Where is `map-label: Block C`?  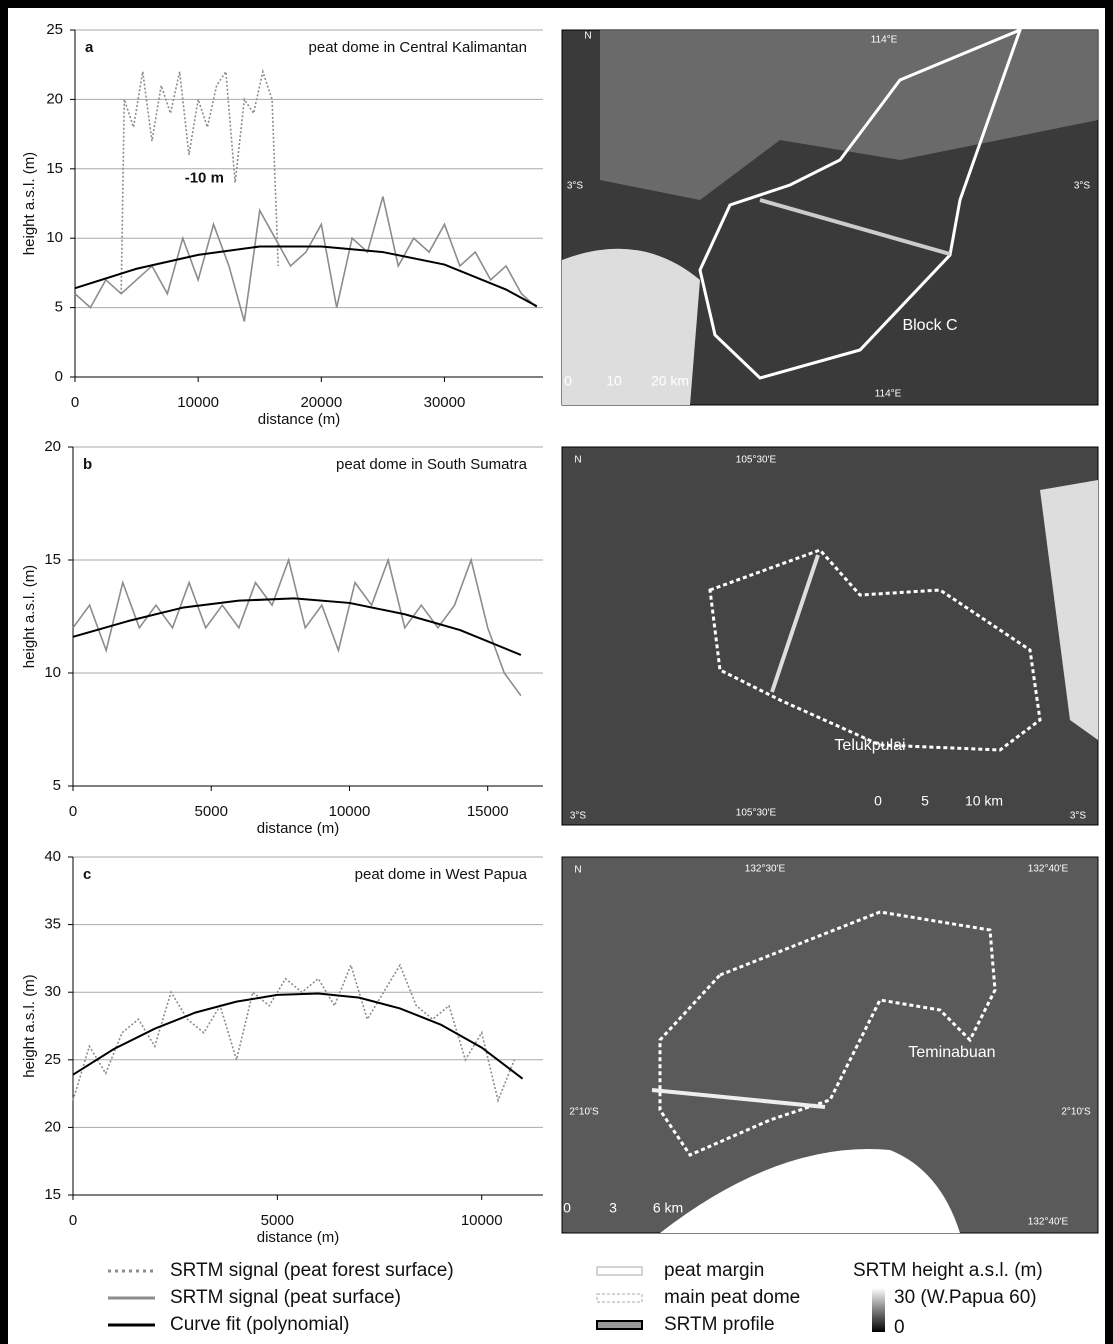
map-label: Block C is located at coordinates (929, 325).